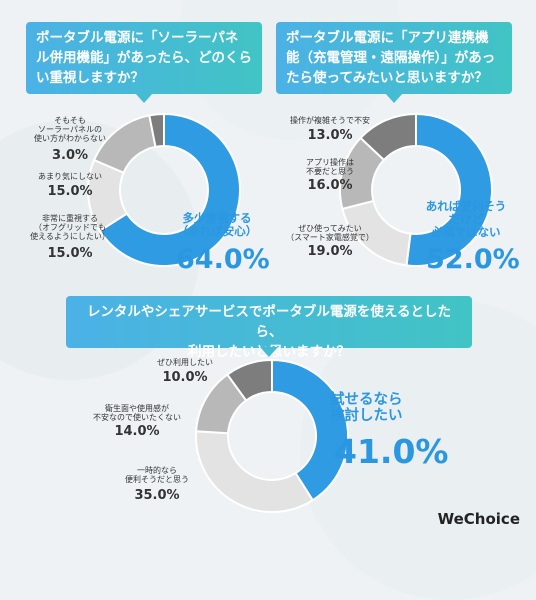 This screenshot has width=536, height=600. I want to click on label-panel2-s3: ぜひ使ってみたい （スマート家電感覚で）, so click(330, 233).